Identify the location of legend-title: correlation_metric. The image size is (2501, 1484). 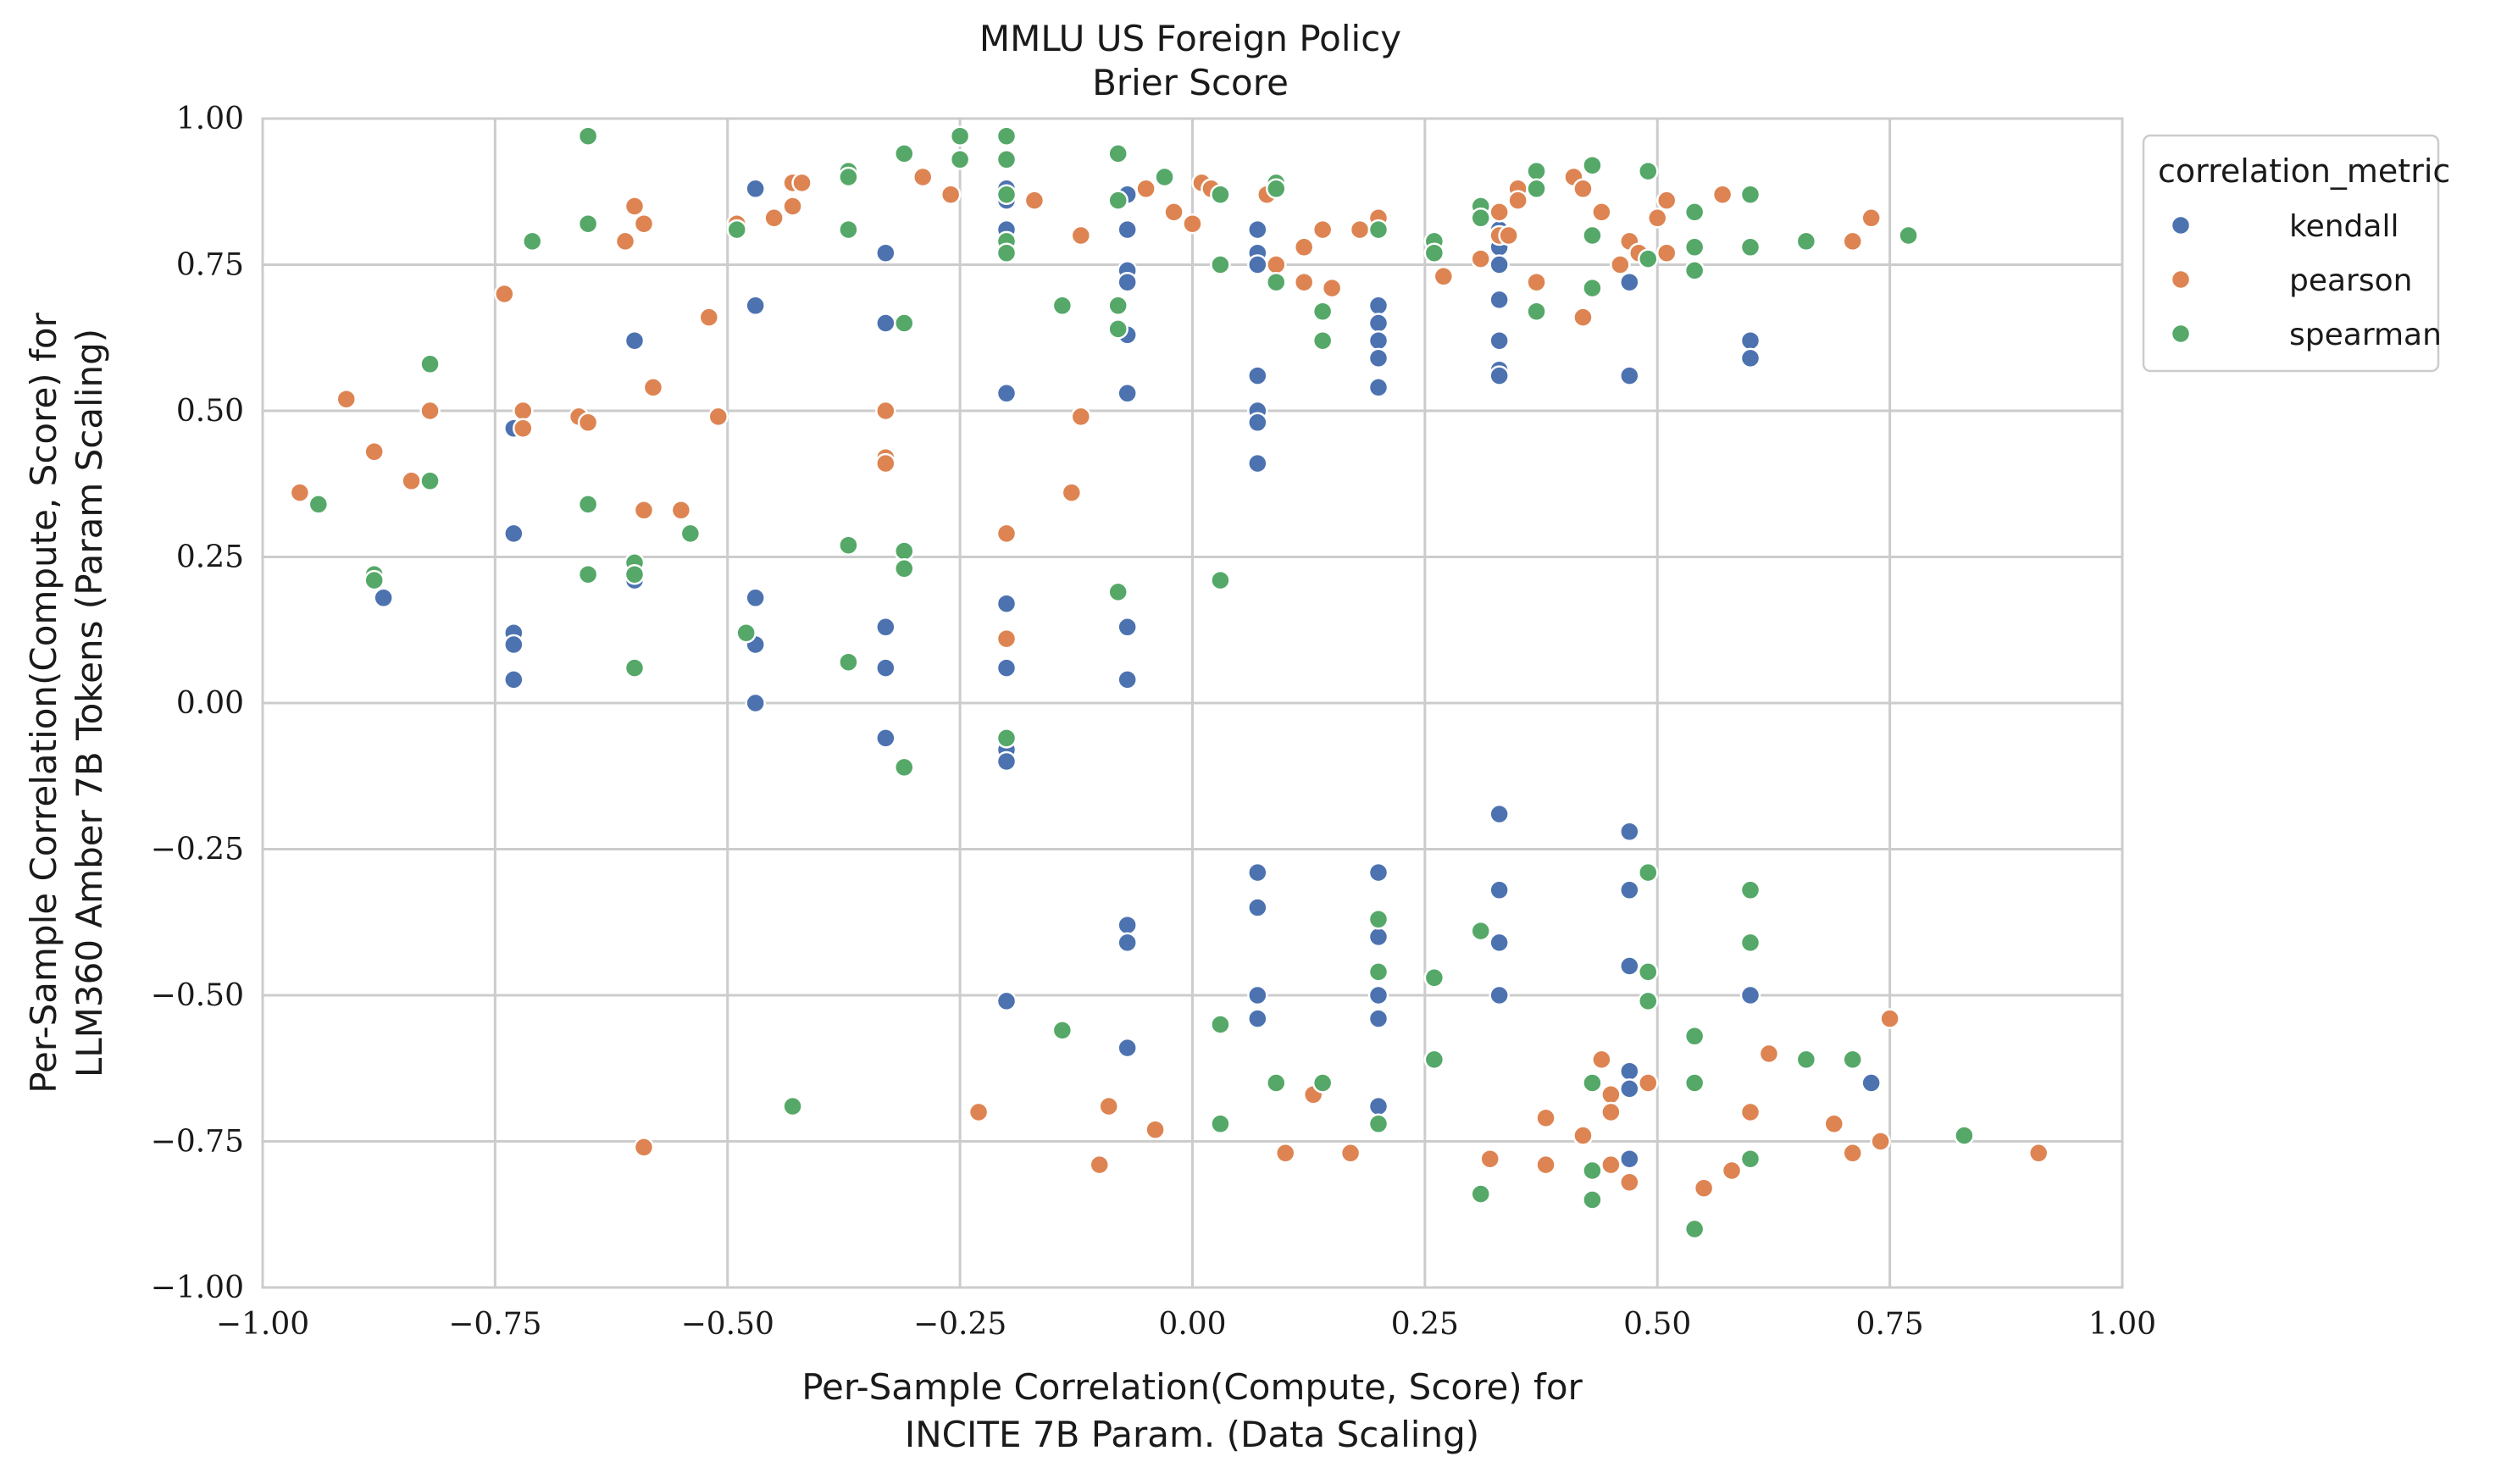
(2304, 171).